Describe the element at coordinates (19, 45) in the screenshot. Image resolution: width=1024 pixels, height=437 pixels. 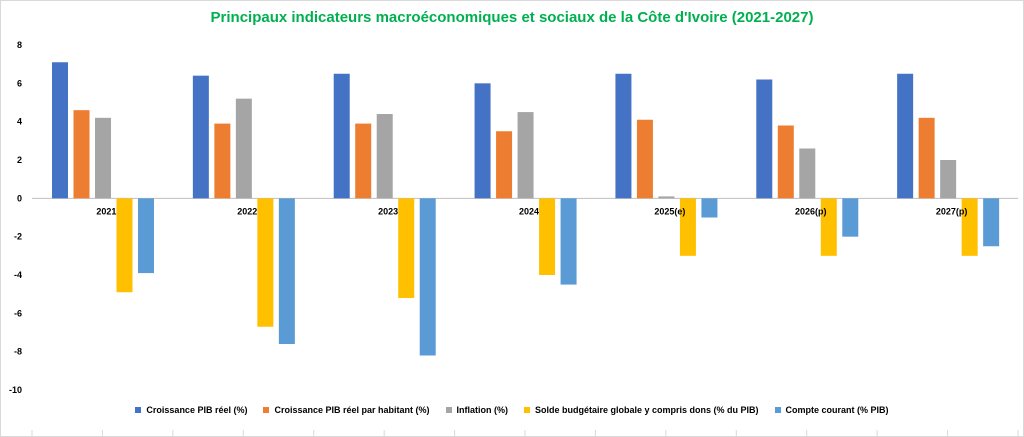
I see `y-tick-label: 8` at that location.